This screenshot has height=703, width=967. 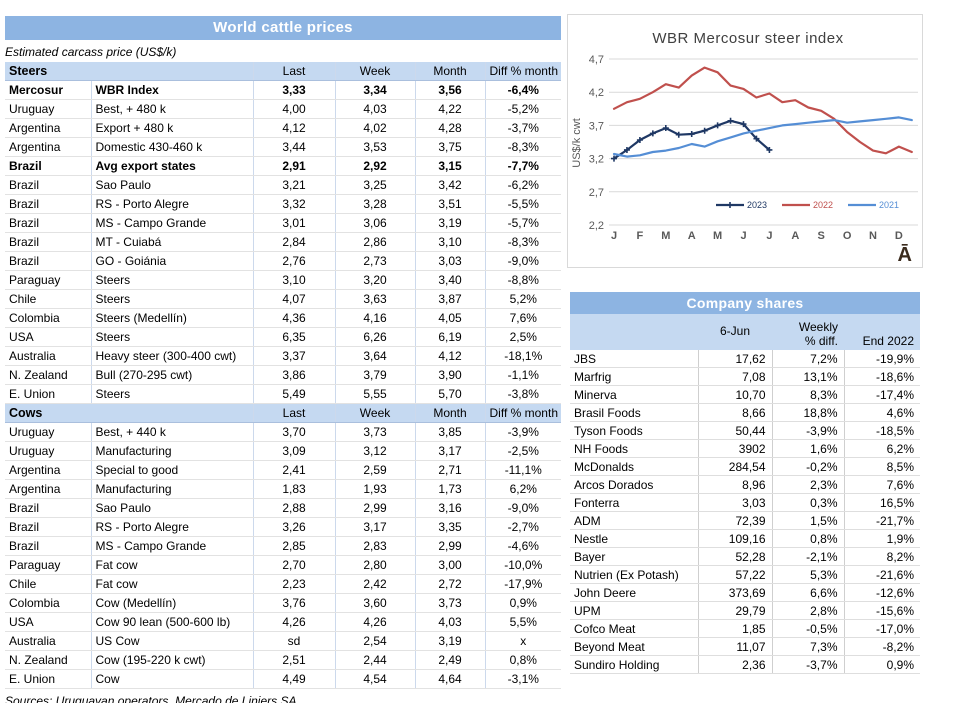 What do you see at coordinates (375, 337) in the screenshot?
I see `cell-week: 6,26` at bounding box center [375, 337].